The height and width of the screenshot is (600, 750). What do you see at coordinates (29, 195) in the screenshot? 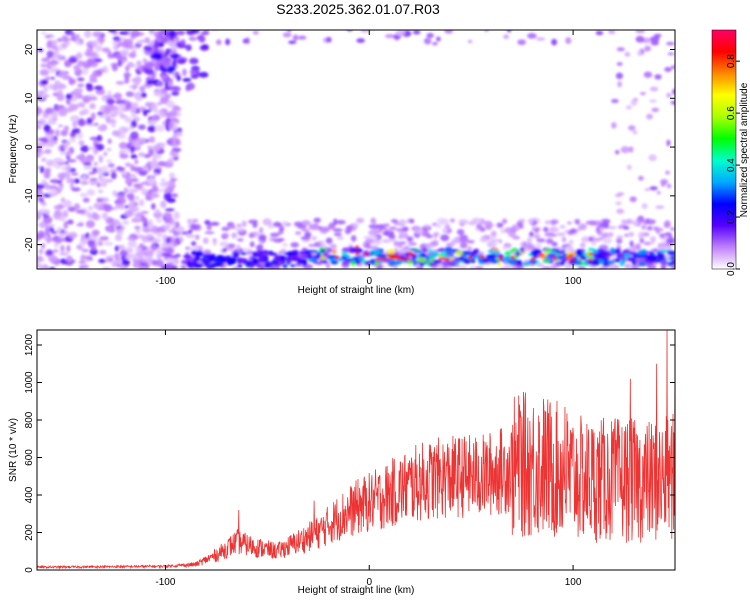
I see `y-tick-label: -10` at bounding box center [29, 195].